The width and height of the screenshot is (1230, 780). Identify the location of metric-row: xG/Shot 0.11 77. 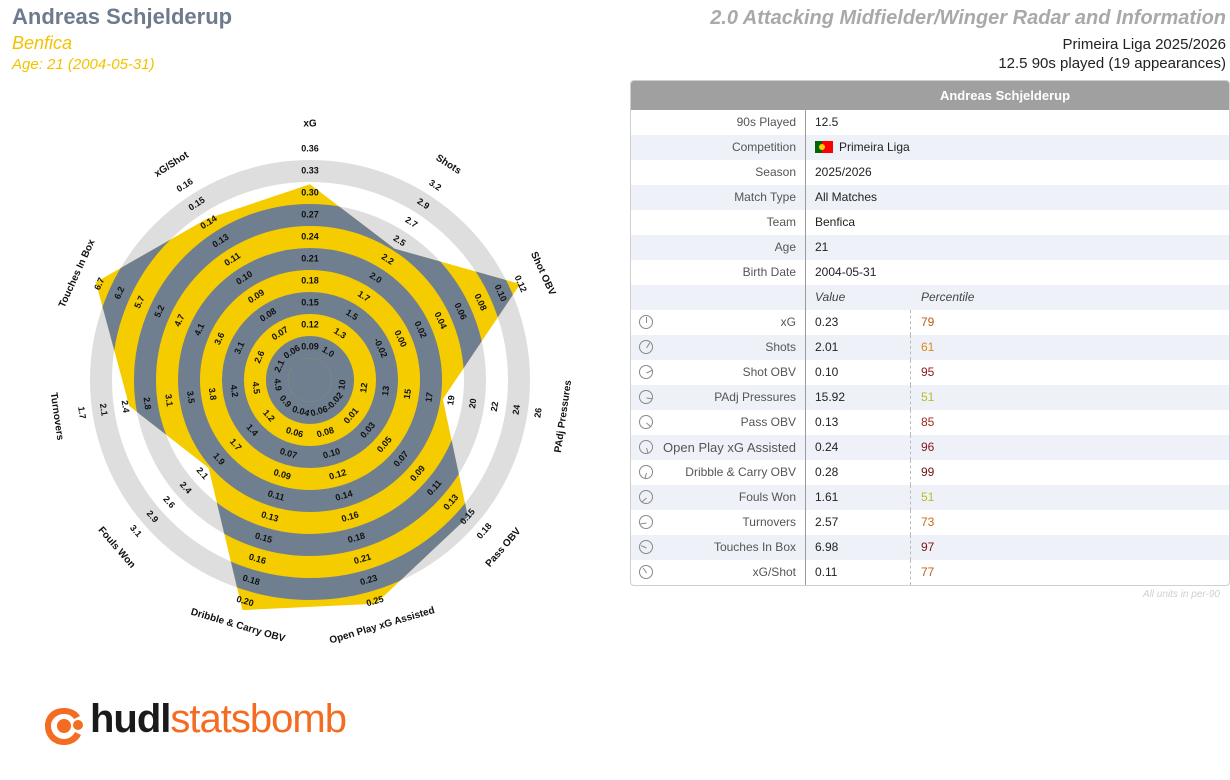
(930, 572).